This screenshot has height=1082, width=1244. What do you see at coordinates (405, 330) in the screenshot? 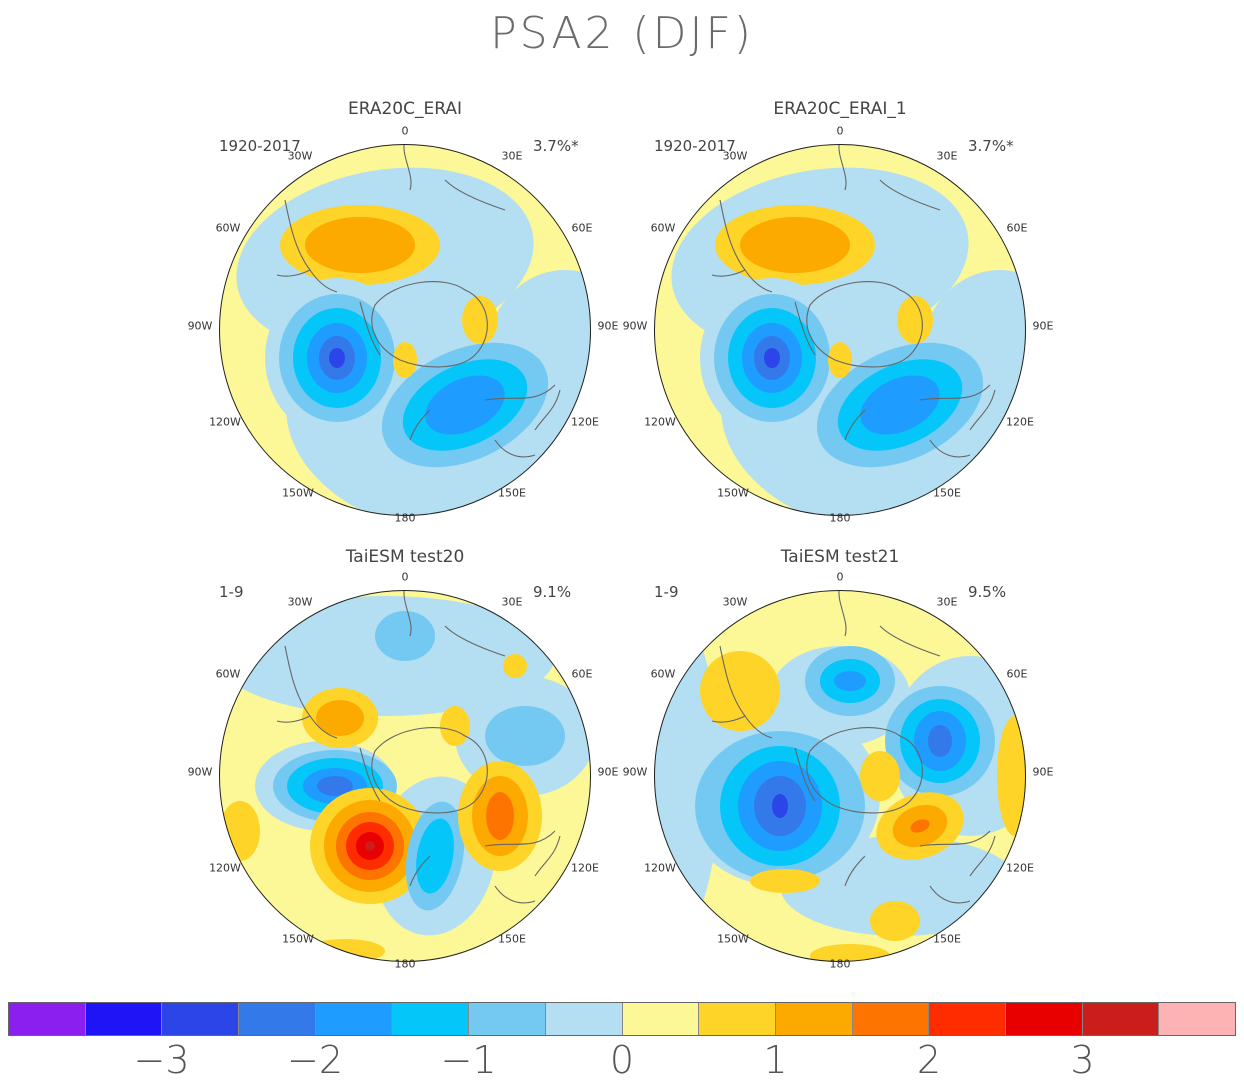
I see `map-border` at bounding box center [405, 330].